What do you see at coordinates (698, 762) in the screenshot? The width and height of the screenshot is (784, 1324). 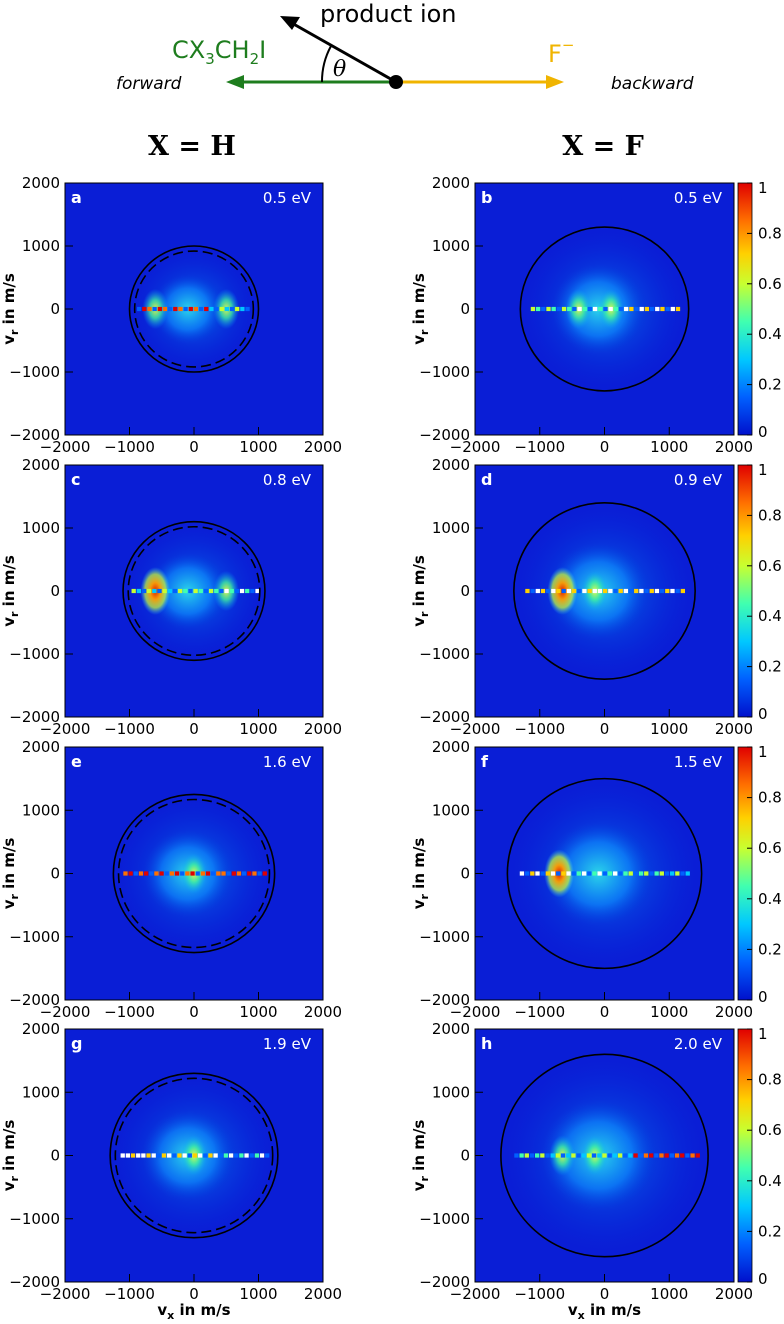 I see `collision-energy: 1.5 eV` at bounding box center [698, 762].